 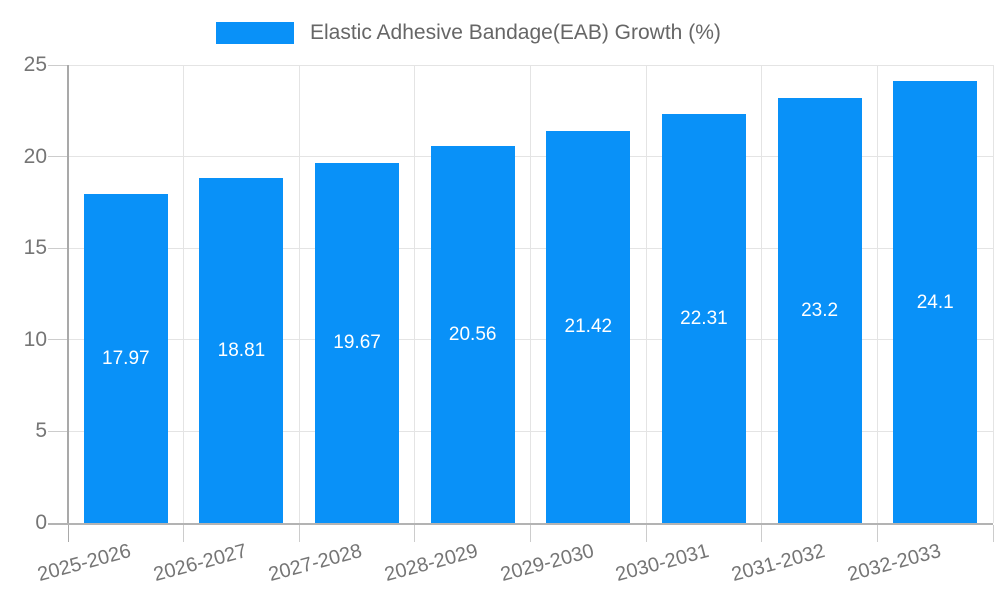 I want to click on bar: 23.2, so click(x=819, y=310).